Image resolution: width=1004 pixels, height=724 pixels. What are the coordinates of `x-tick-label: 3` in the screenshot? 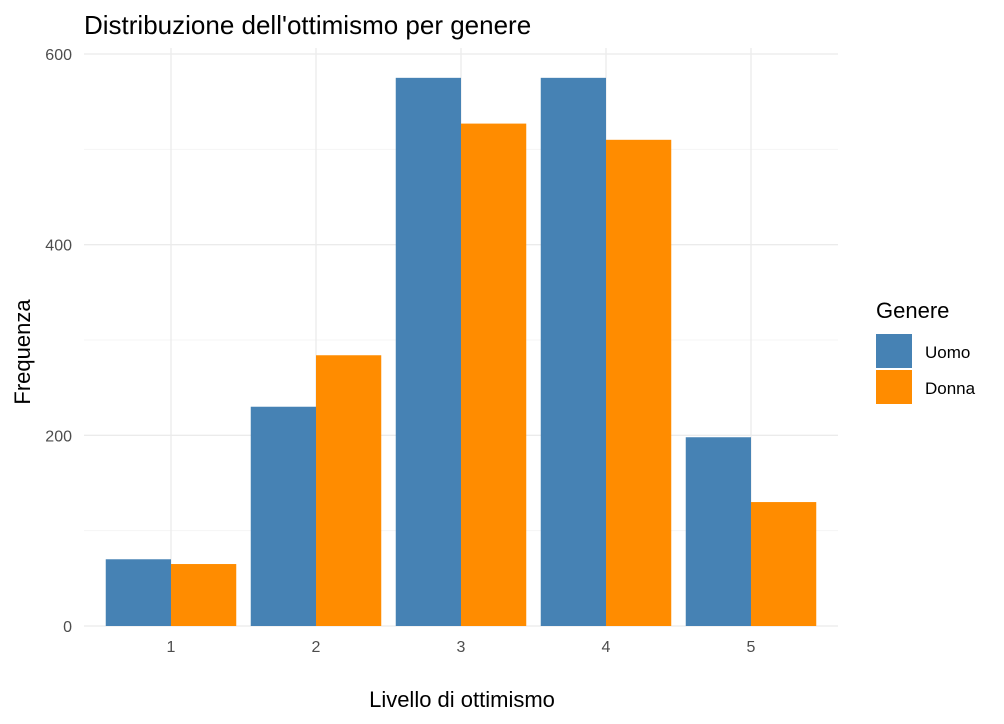 It's located at (461, 647).